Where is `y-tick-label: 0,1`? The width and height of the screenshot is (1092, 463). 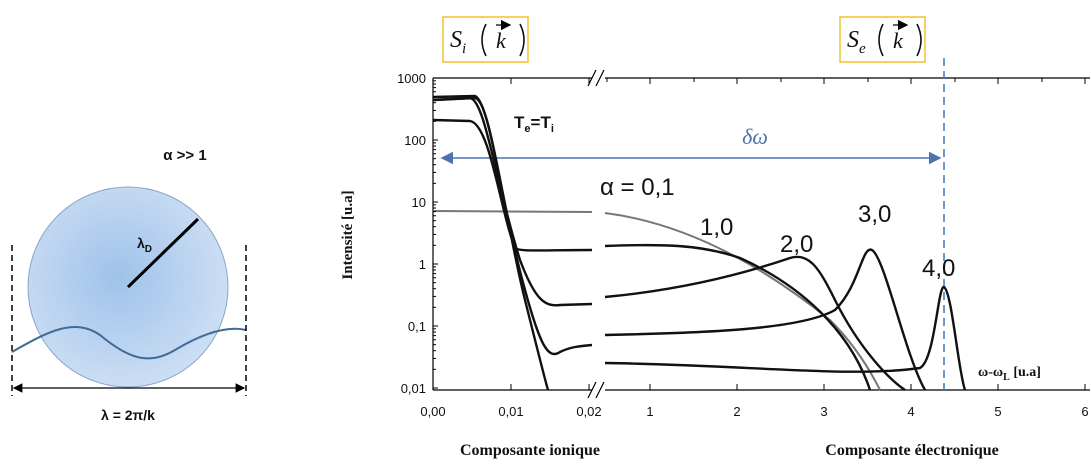 y-tick-label: 0,1 is located at coordinates (417, 326).